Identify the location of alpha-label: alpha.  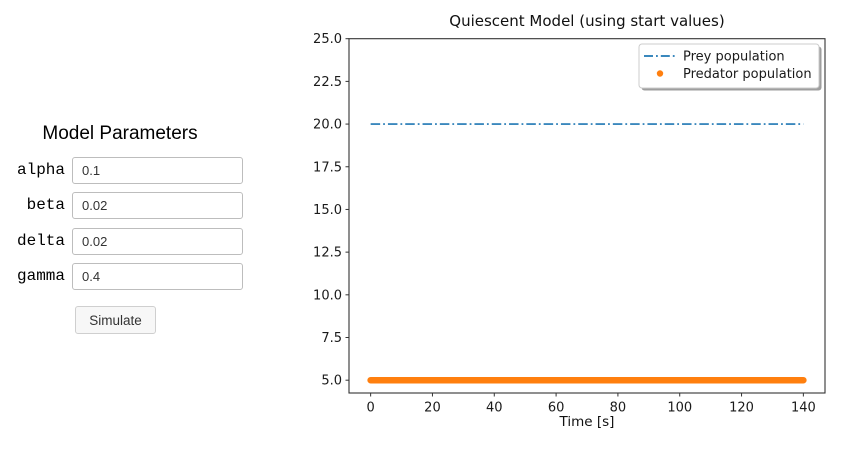
(40, 170).